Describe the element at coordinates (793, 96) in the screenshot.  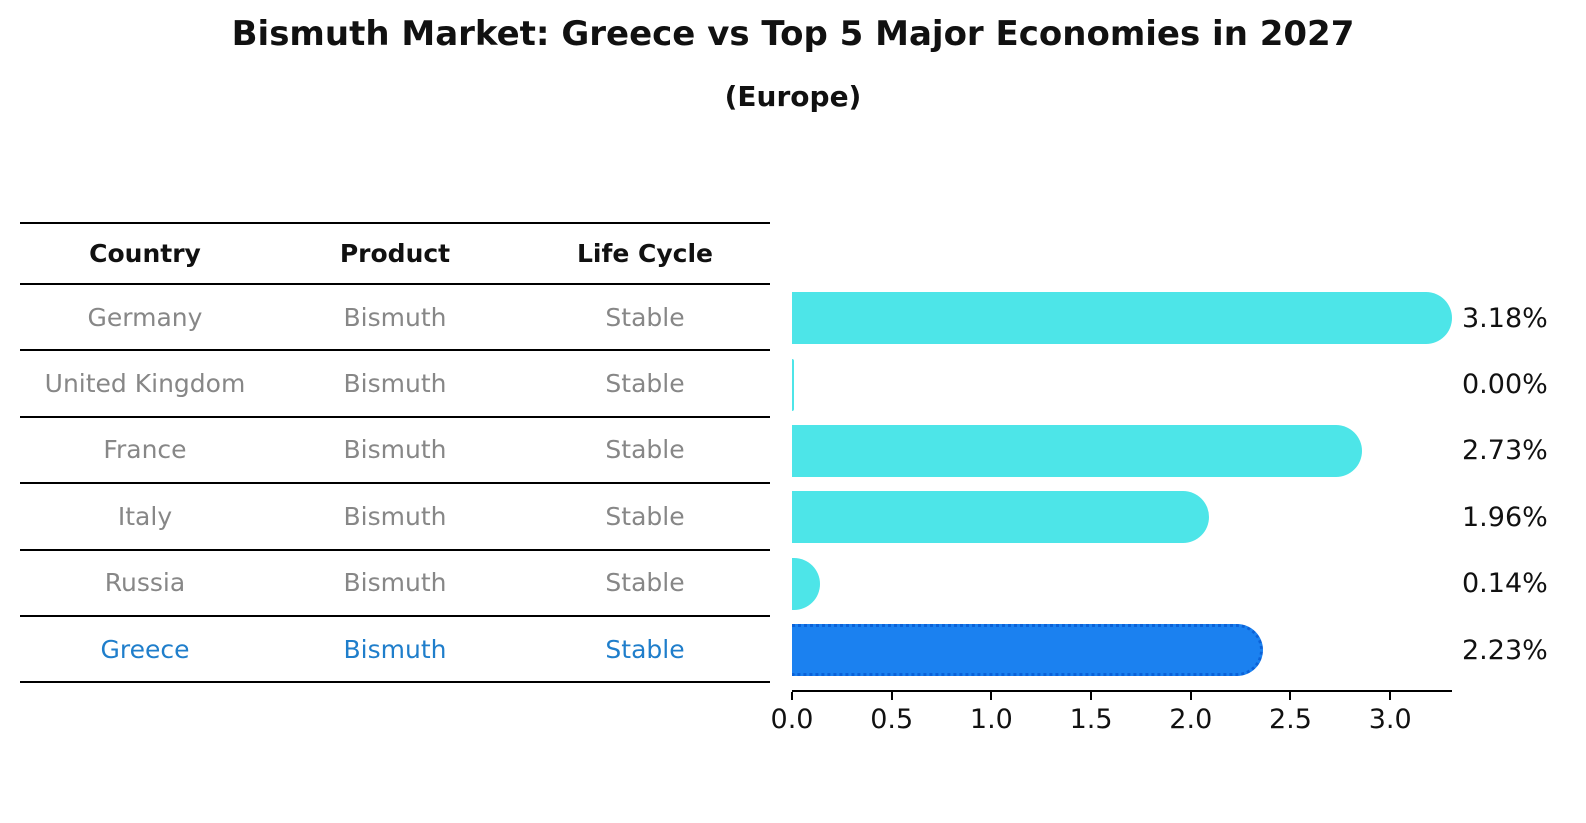
I see `chart-subtitle: (Europe)` at that location.